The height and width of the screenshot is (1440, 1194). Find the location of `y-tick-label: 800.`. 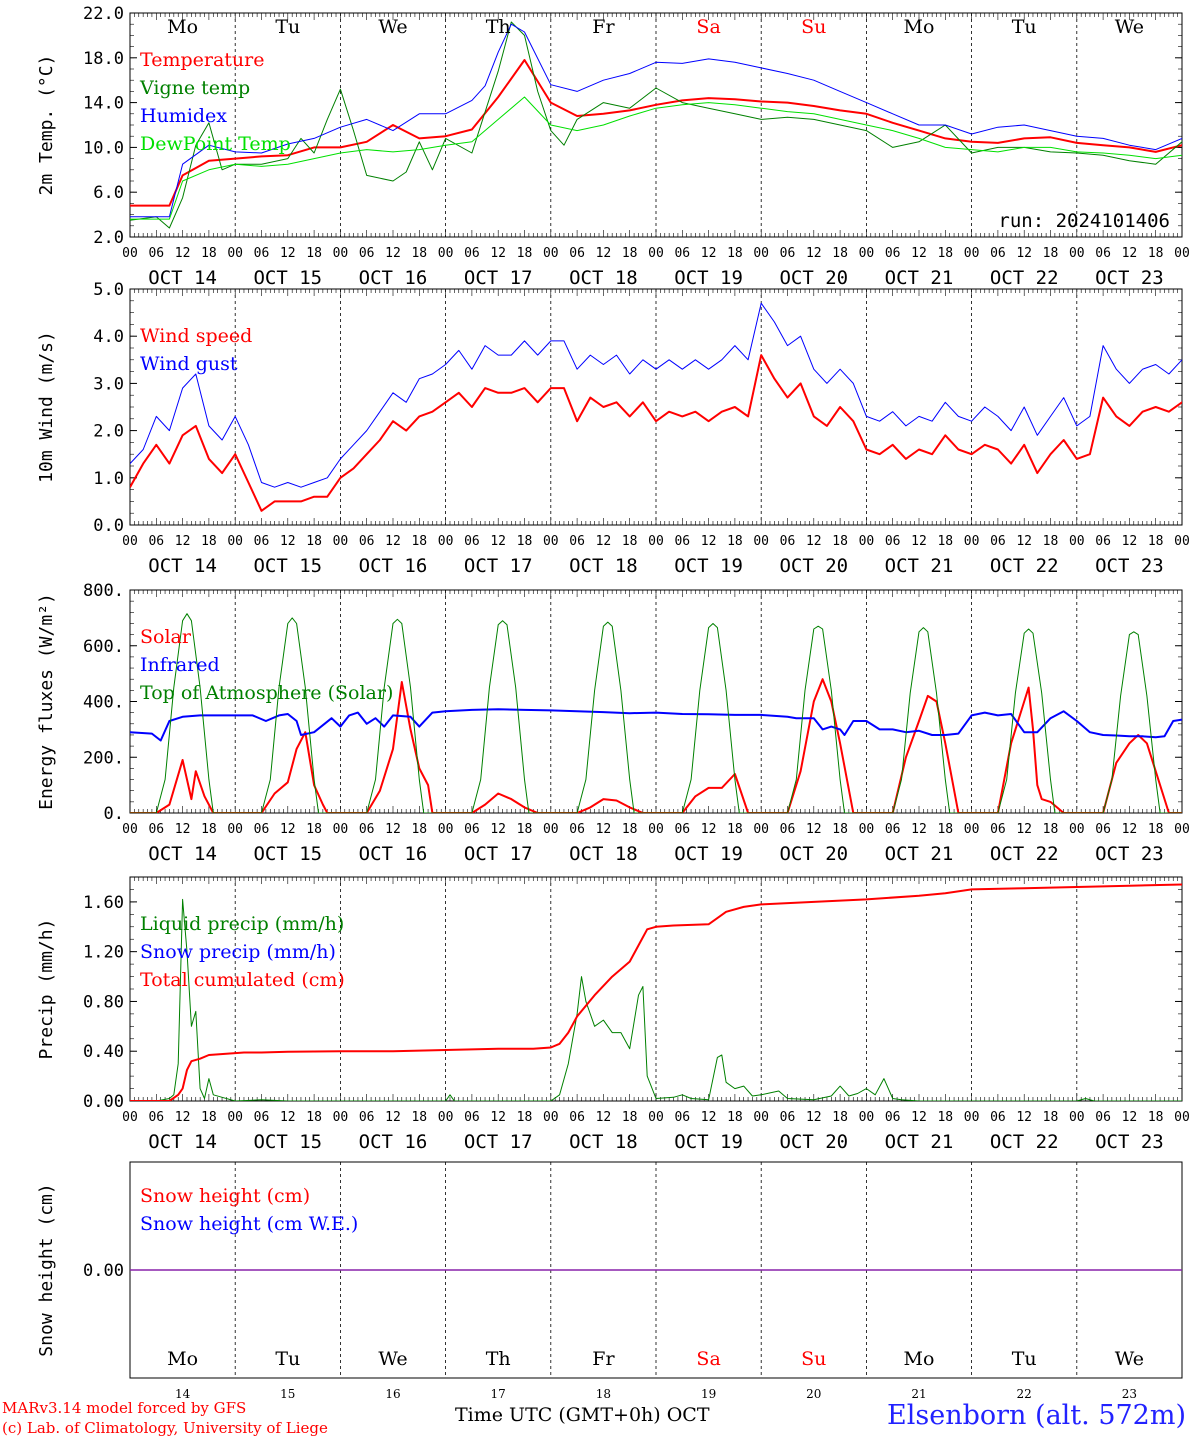

y-tick-label: 800. is located at coordinates (103, 591).